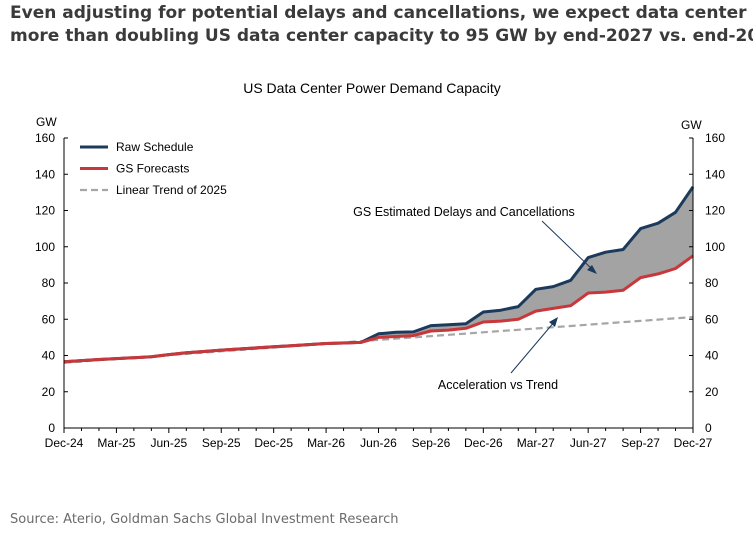 The image size is (753, 547). Describe the element at coordinates (568, 246) in the screenshot. I see `annotation-arrow-delays` at that location.